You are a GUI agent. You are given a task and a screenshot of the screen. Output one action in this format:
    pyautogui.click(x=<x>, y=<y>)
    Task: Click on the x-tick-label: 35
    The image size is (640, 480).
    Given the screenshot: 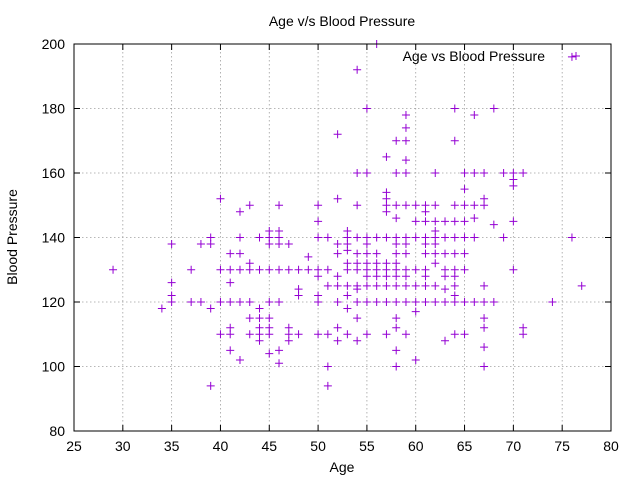 What is the action you would take?
    pyautogui.click(x=172, y=446)
    